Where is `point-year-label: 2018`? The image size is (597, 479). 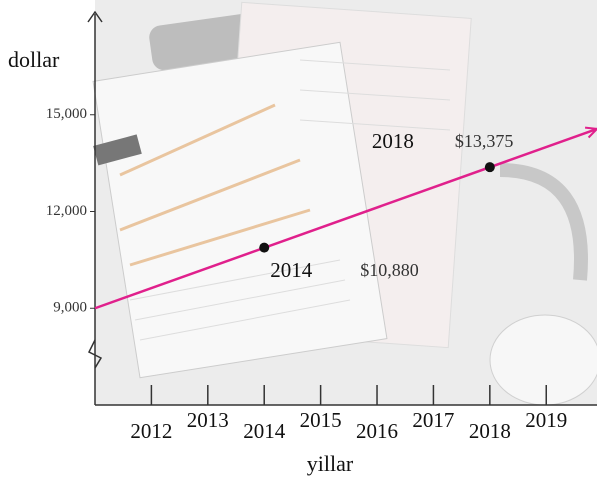
point-year-label: 2018 is located at coordinates (393, 141).